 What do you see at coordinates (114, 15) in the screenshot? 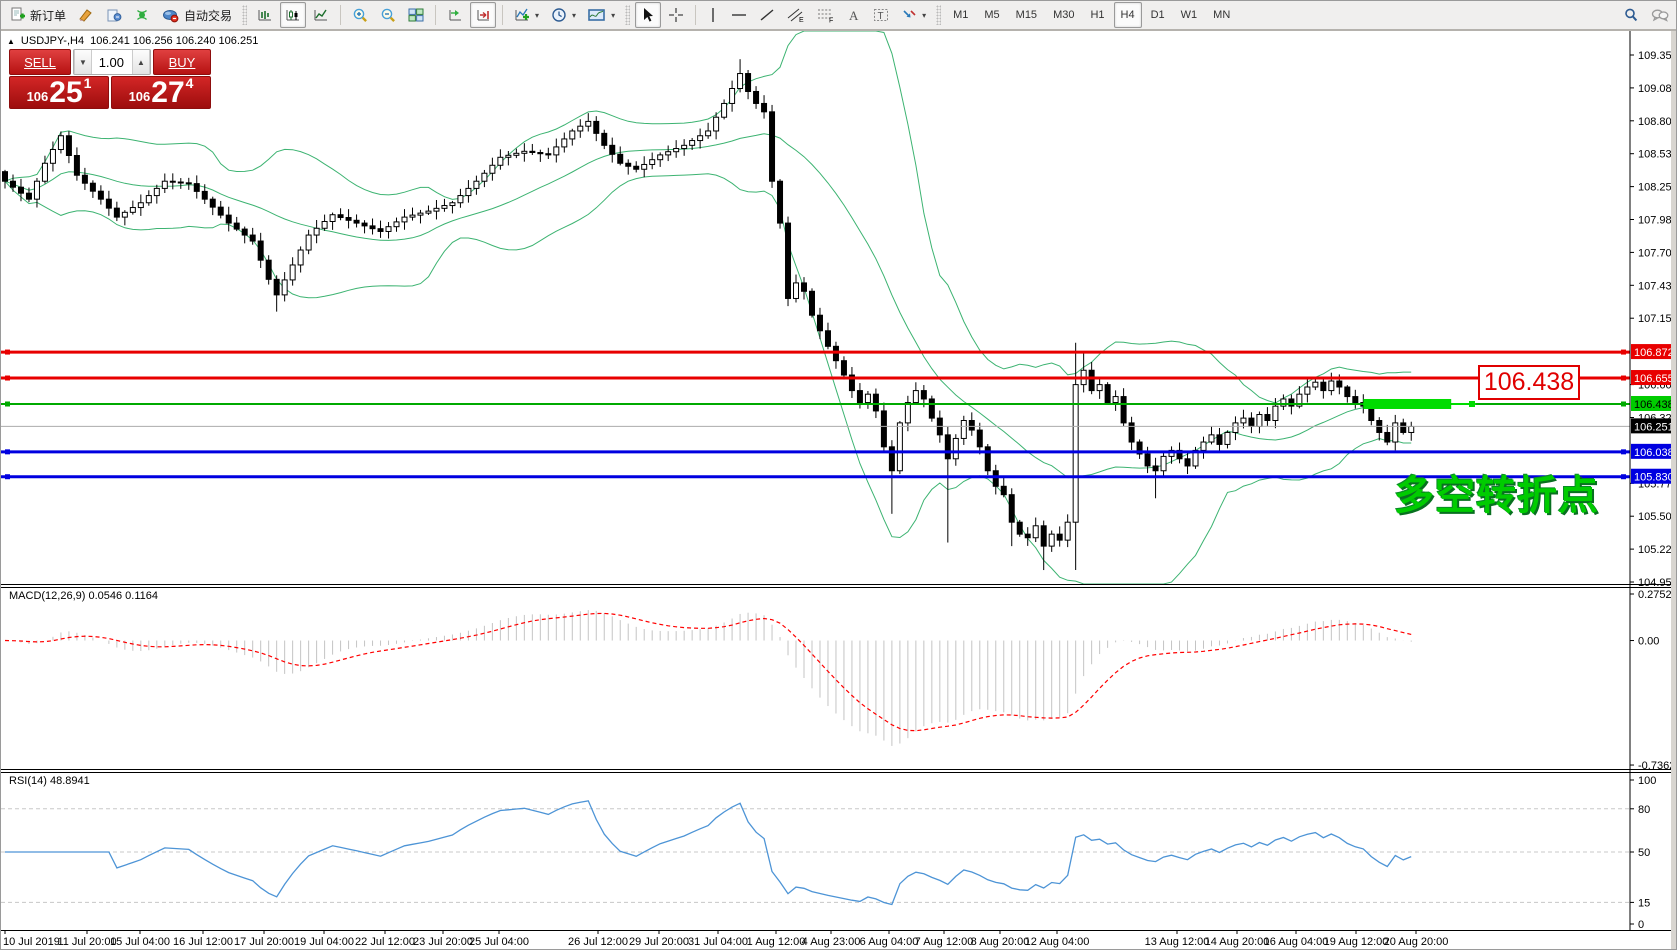
I see `profiles-button` at bounding box center [114, 15].